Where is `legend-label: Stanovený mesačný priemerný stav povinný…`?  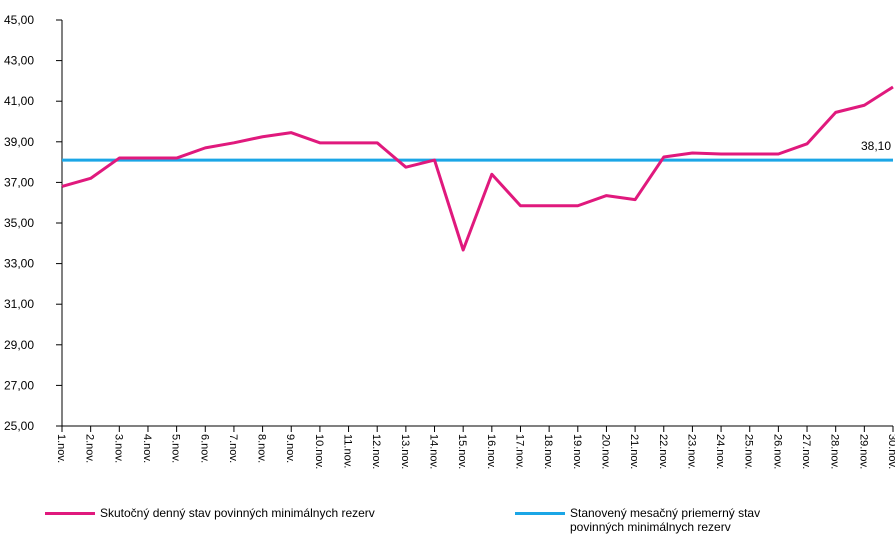
legend-label: Stanovený mesačný priemerný stav povinný… is located at coordinates (665, 520).